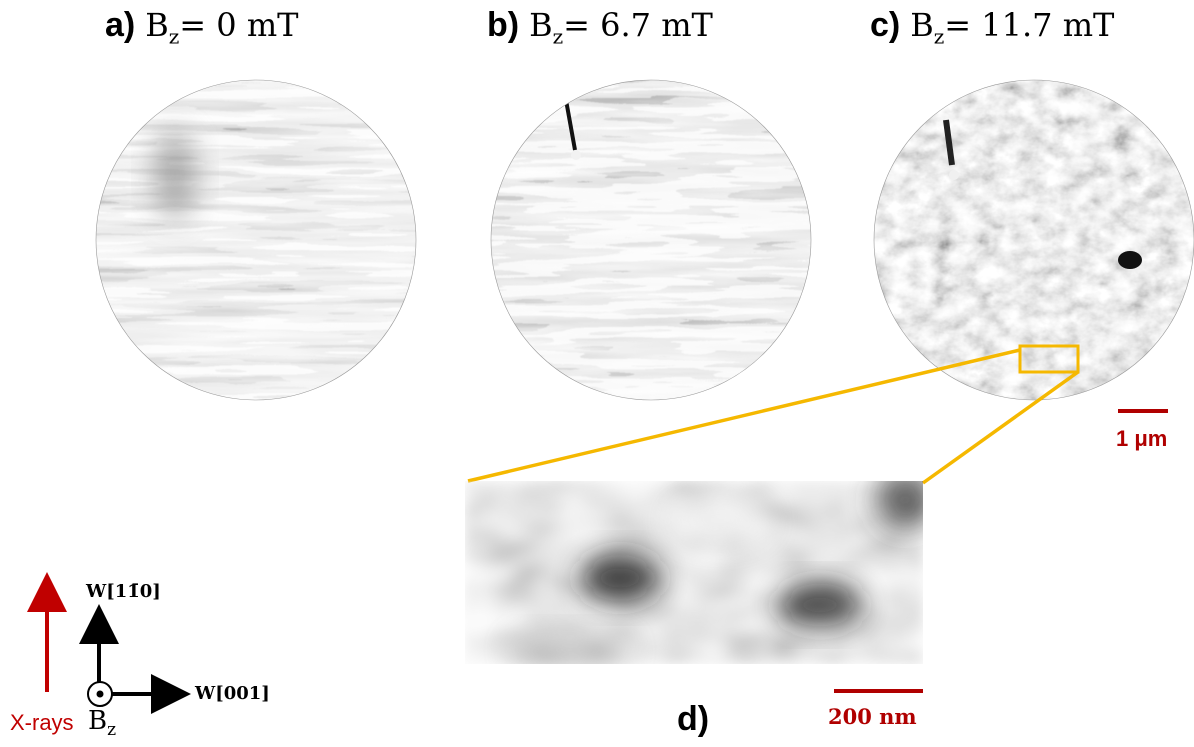 This screenshot has height=747, width=1194. Describe the element at coordinates (558, 36) in the screenshot. I see `panel-b-field-sub: z` at that location.